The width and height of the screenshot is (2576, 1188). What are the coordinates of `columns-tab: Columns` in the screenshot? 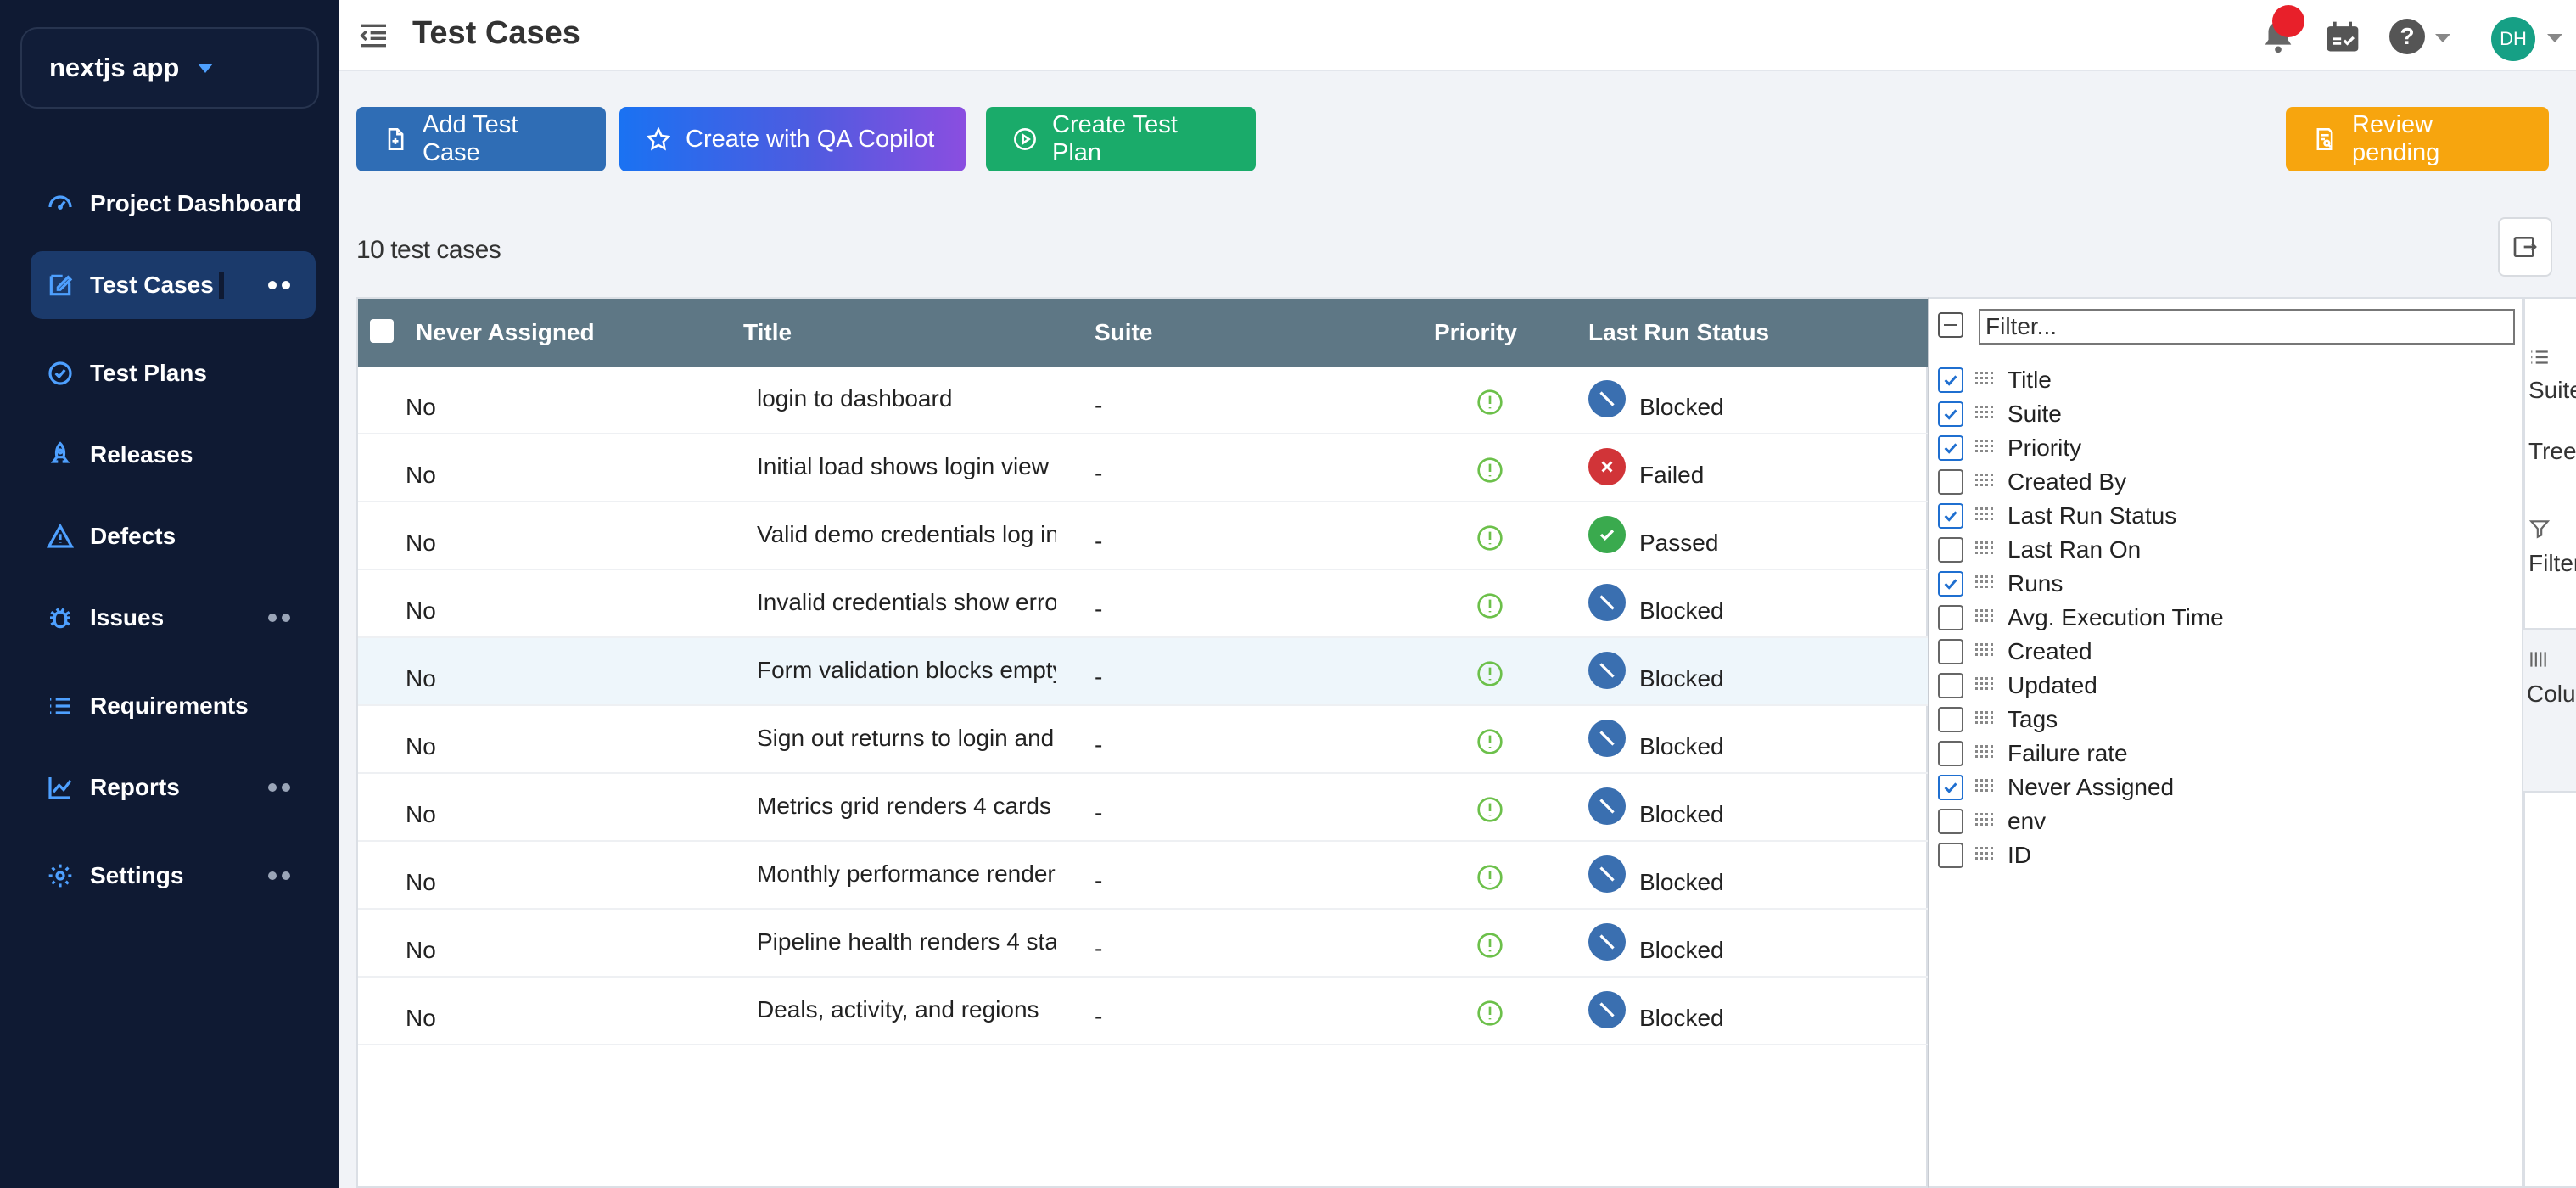 It's located at (2551, 694).